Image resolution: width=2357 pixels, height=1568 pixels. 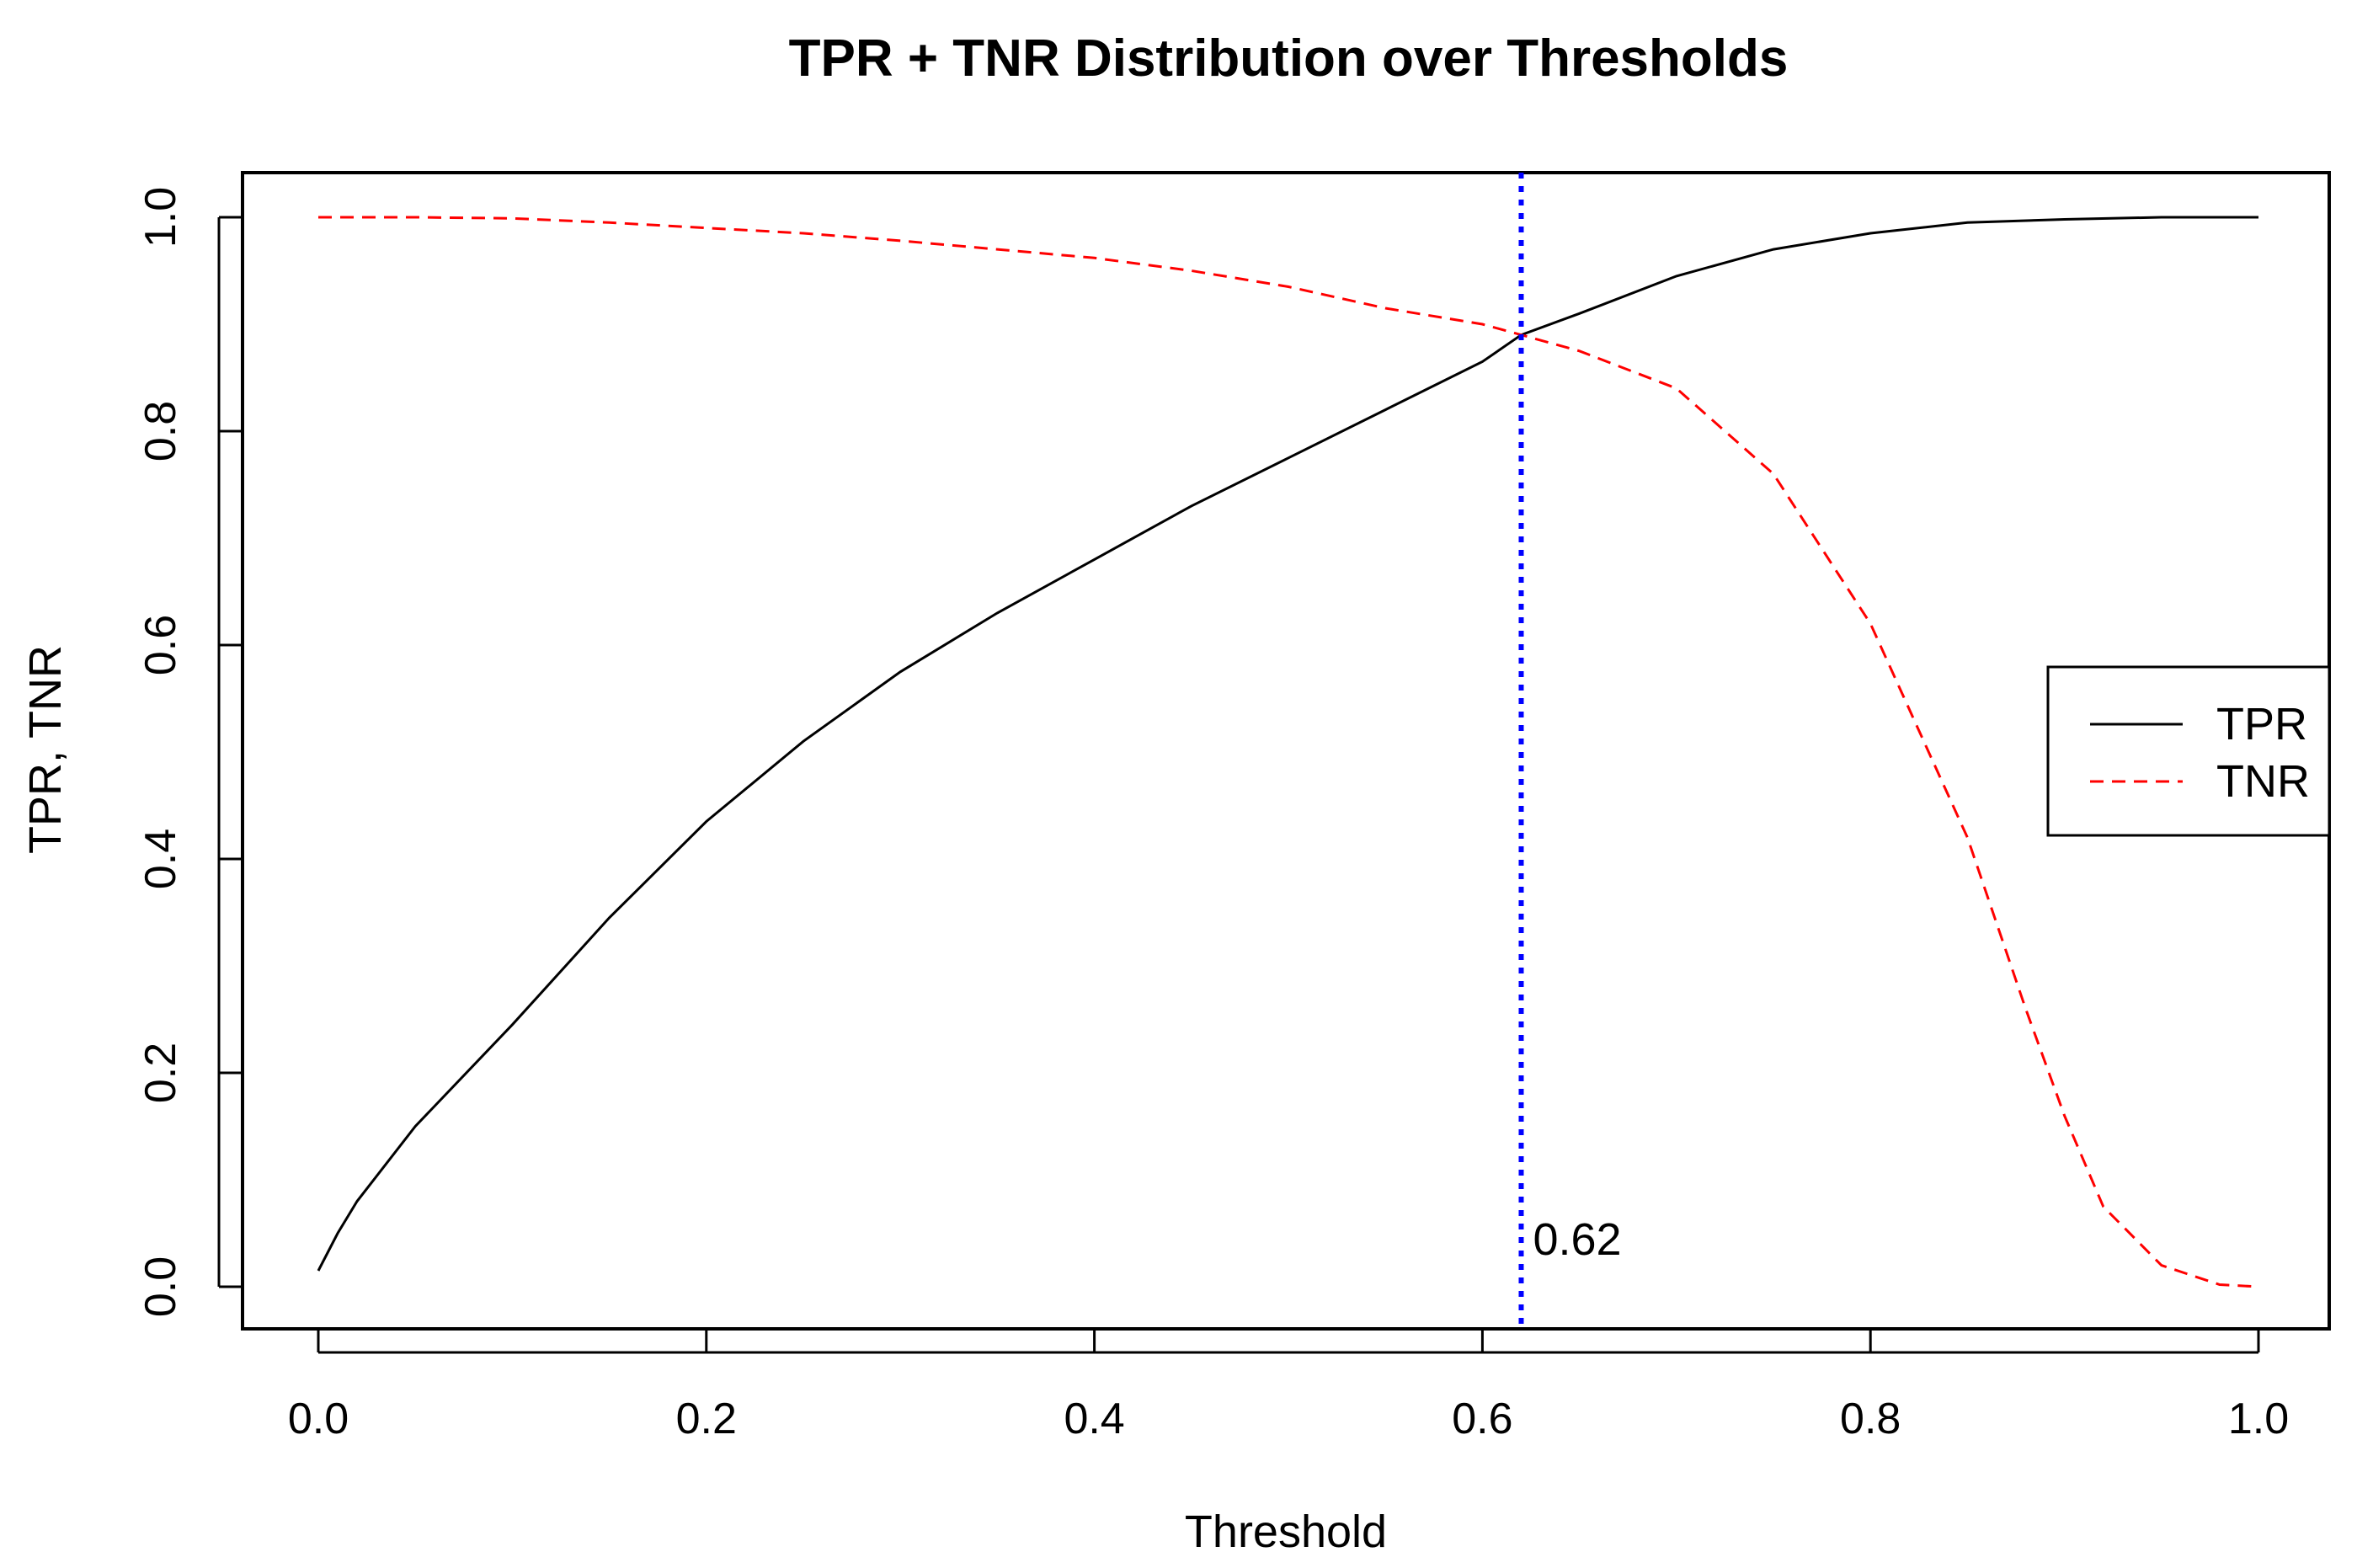 I want to click on legend-box, so click(x=2188, y=751).